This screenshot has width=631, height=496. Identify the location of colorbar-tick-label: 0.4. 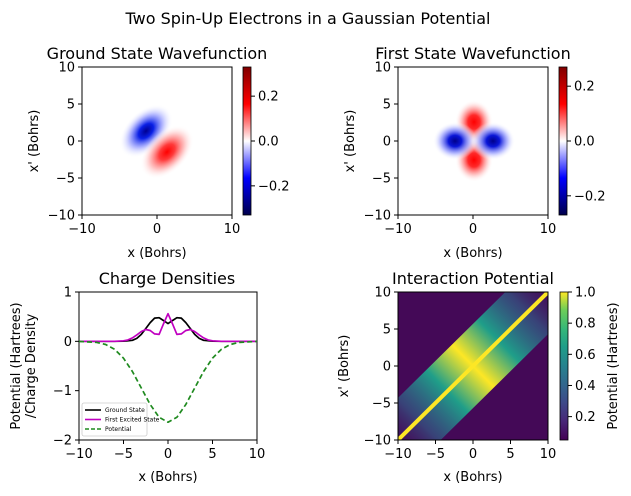
(585, 386).